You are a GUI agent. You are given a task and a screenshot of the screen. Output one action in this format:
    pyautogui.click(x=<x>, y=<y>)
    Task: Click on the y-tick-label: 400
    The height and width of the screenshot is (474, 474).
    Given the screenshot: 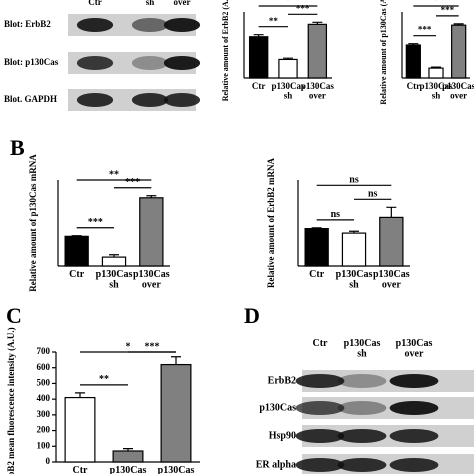 What is the action you would take?
    pyautogui.click(x=44, y=398)
    